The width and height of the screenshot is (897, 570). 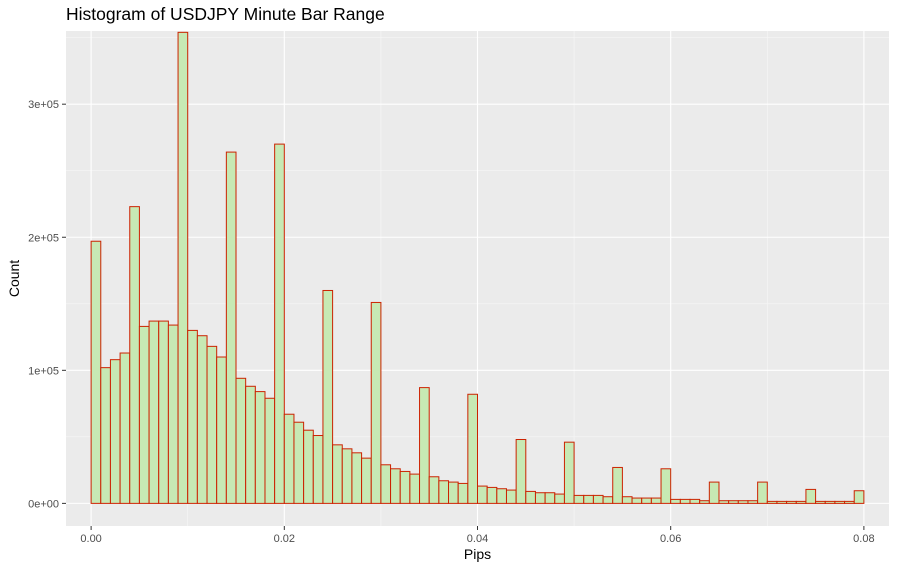 What do you see at coordinates (43, 371) in the screenshot?
I see `y-tick-label: 1e+05` at bounding box center [43, 371].